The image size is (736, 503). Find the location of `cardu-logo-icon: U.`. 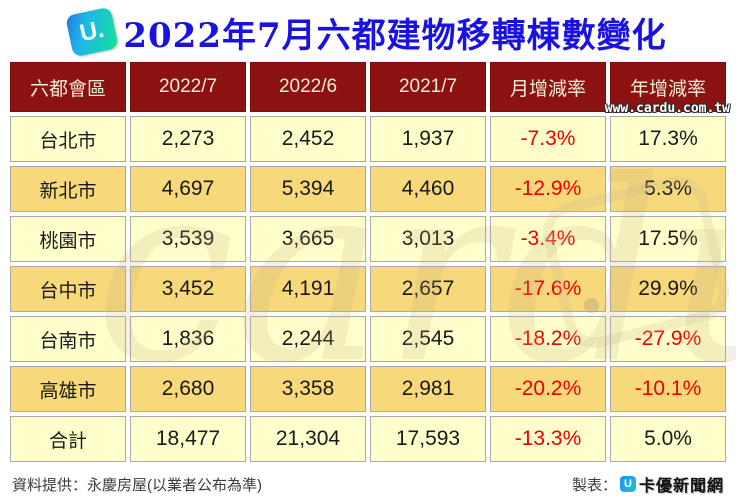

cardu-logo-icon: U. is located at coordinates (92, 32).